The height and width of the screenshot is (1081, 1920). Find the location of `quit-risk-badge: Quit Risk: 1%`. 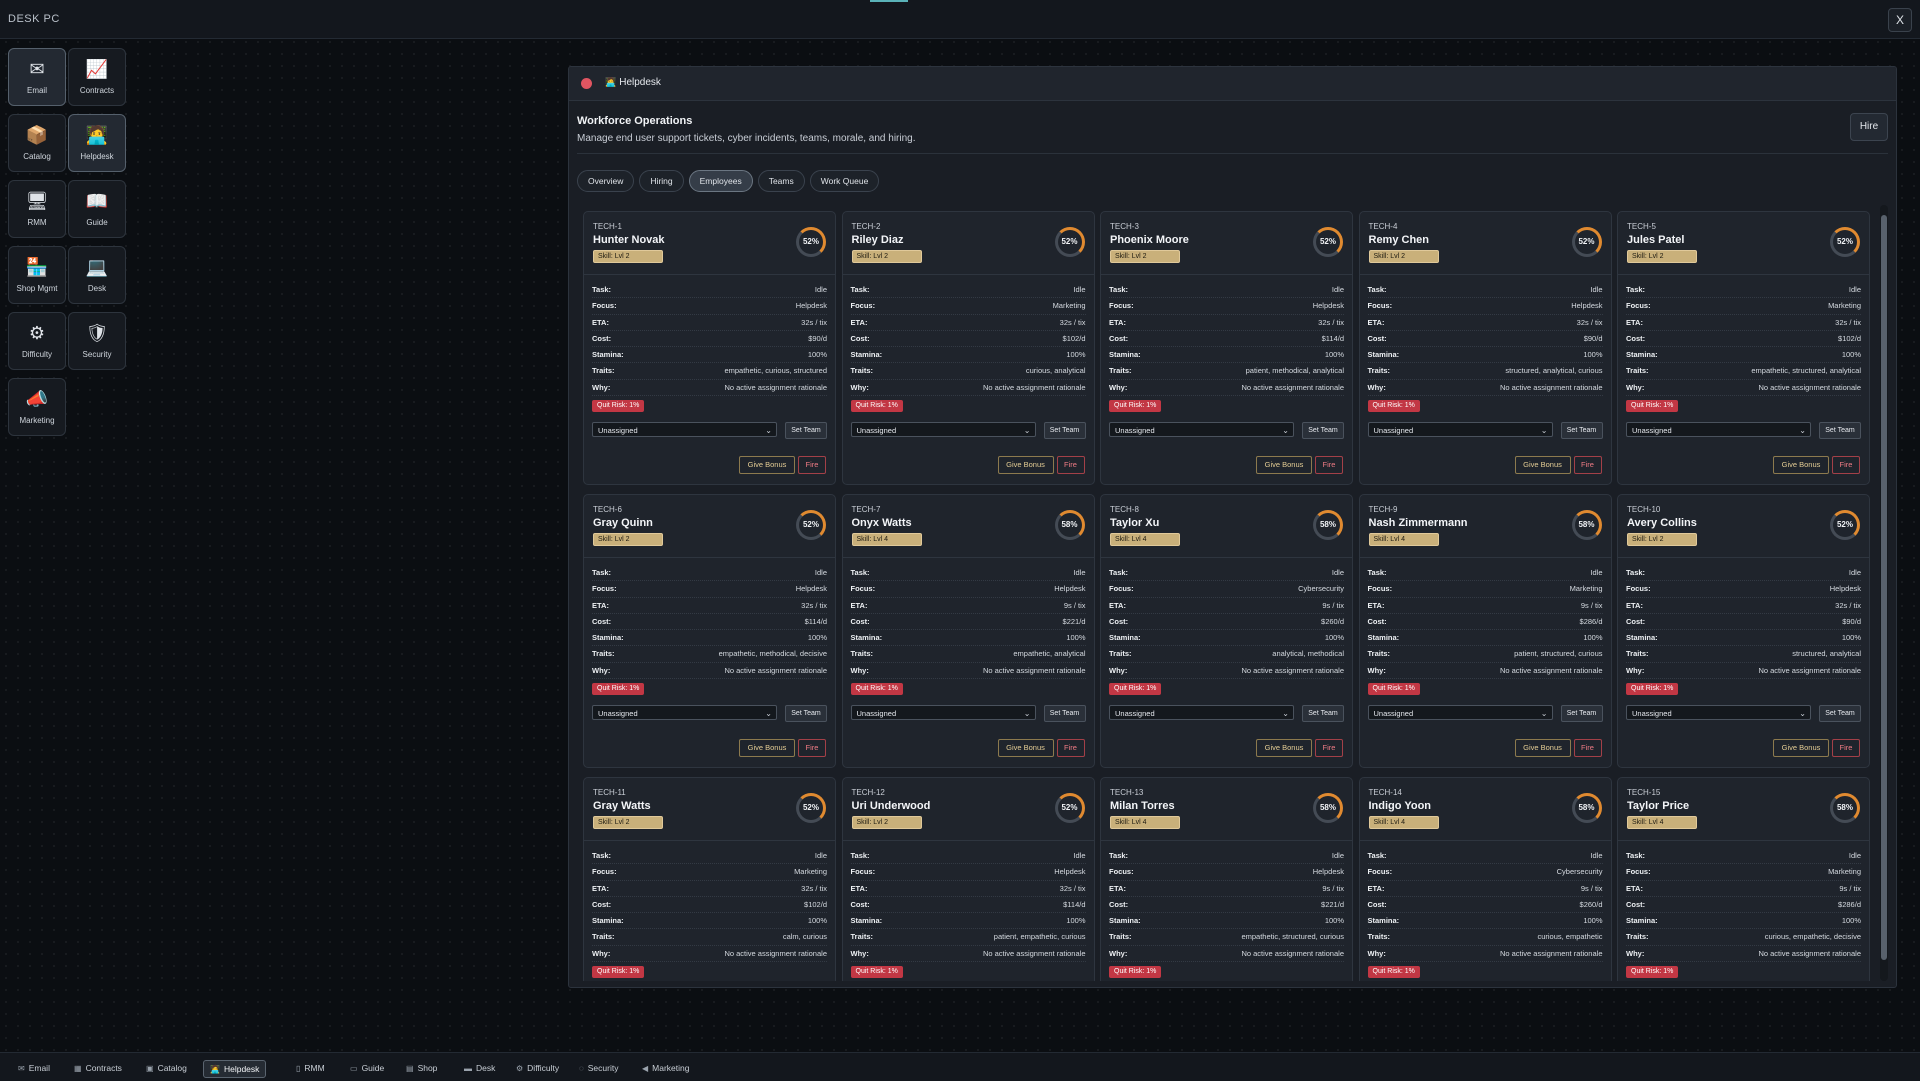

quit-risk-badge: Quit Risk: 1% is located at coordinates (1393, 689).